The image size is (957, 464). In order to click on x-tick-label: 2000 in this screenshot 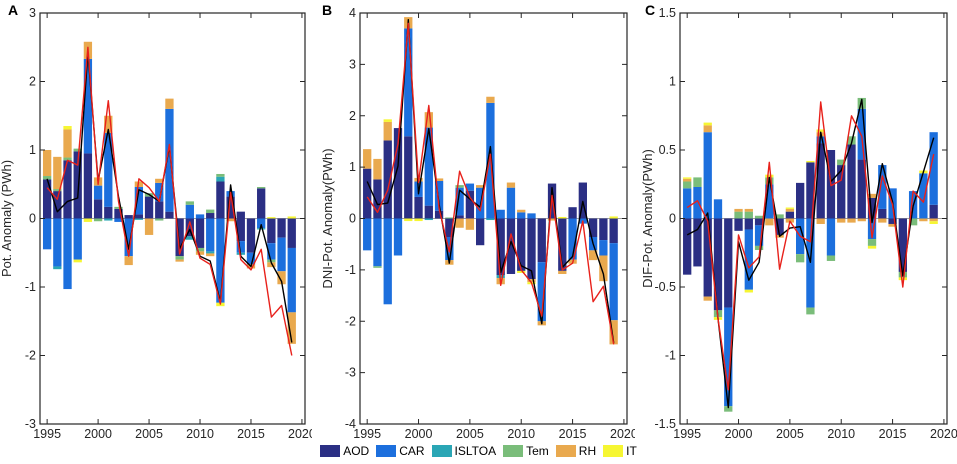, I will do `click(419, 434)`.